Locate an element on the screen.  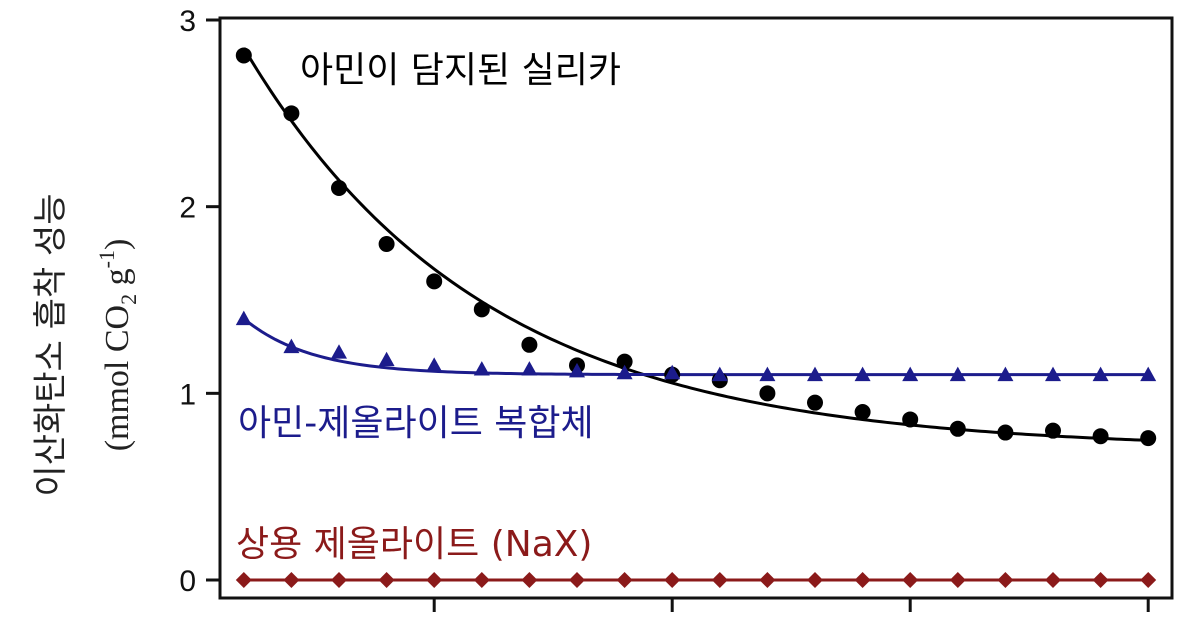
y-axis-title: 이산화탄소 흡착 성능 is located at coordinates (51, 344).